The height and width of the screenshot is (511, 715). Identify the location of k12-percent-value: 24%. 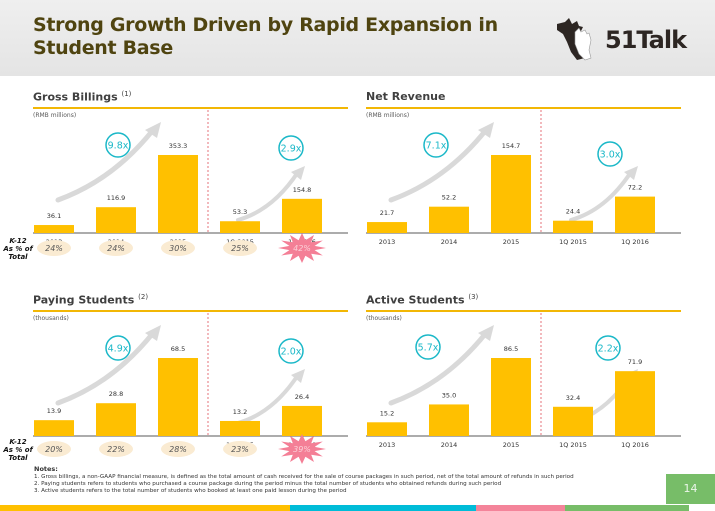
(116, 248).